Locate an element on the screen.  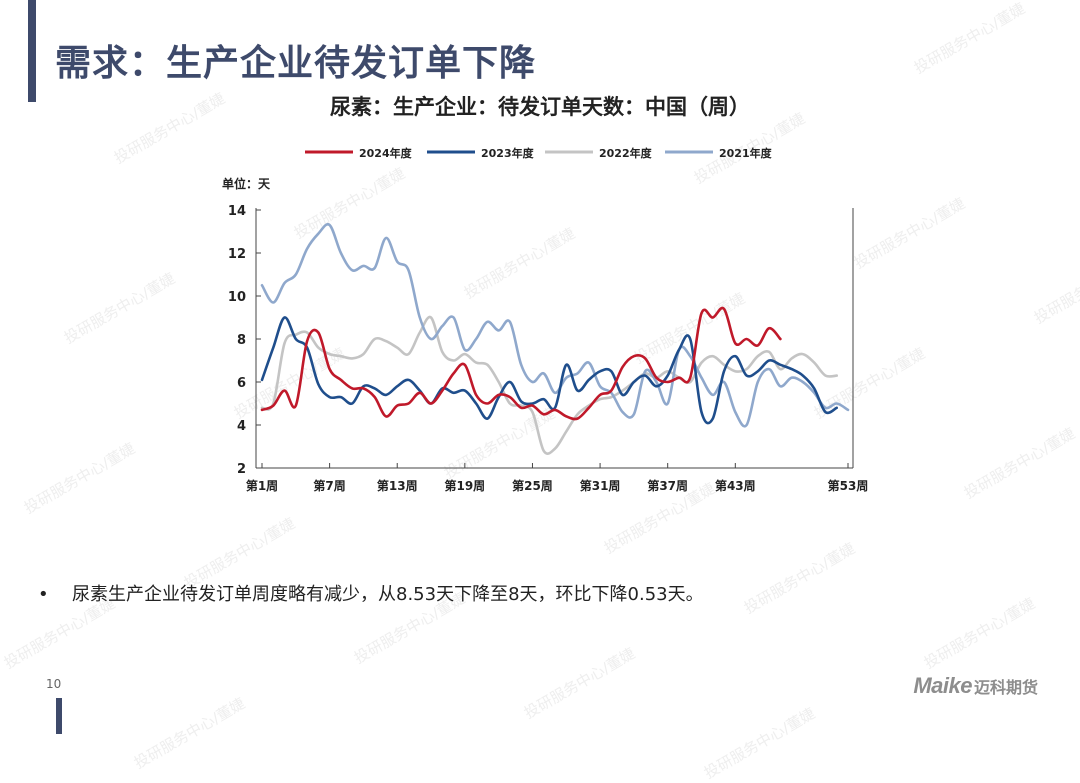
y-tick-label: 12 is located at coordinates (237, 254).